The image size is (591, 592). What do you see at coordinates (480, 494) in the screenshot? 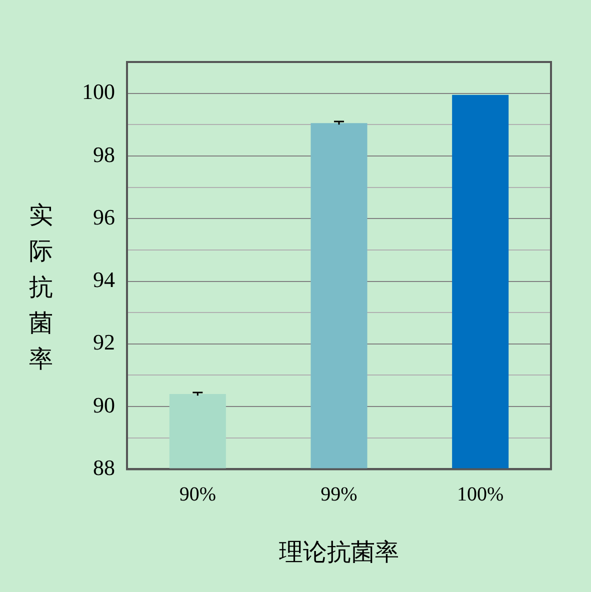
I see `x-tick-label: 100%` at bounding box center [480, 494].